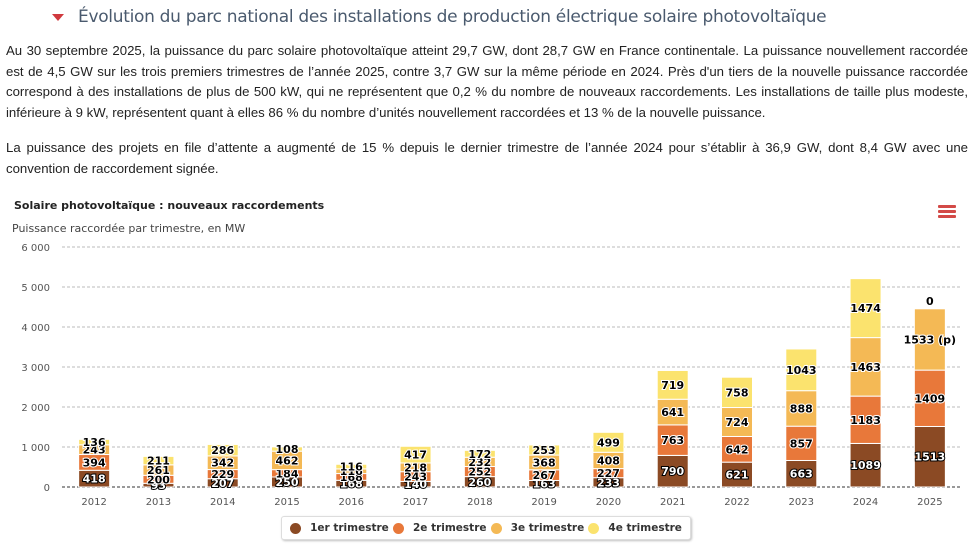  What do you see at coordinates (737, 475) in the screenshot?
I see `data-label: 621` at bounding box center [737, 475].